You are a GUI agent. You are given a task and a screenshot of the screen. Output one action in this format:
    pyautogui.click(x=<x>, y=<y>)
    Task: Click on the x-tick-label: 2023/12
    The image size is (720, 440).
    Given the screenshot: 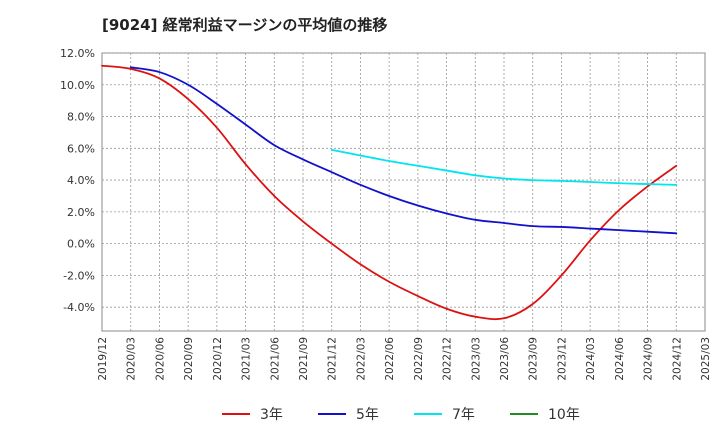 What is the action you would take?
    pyautogui.click(x=562, y=359)
    